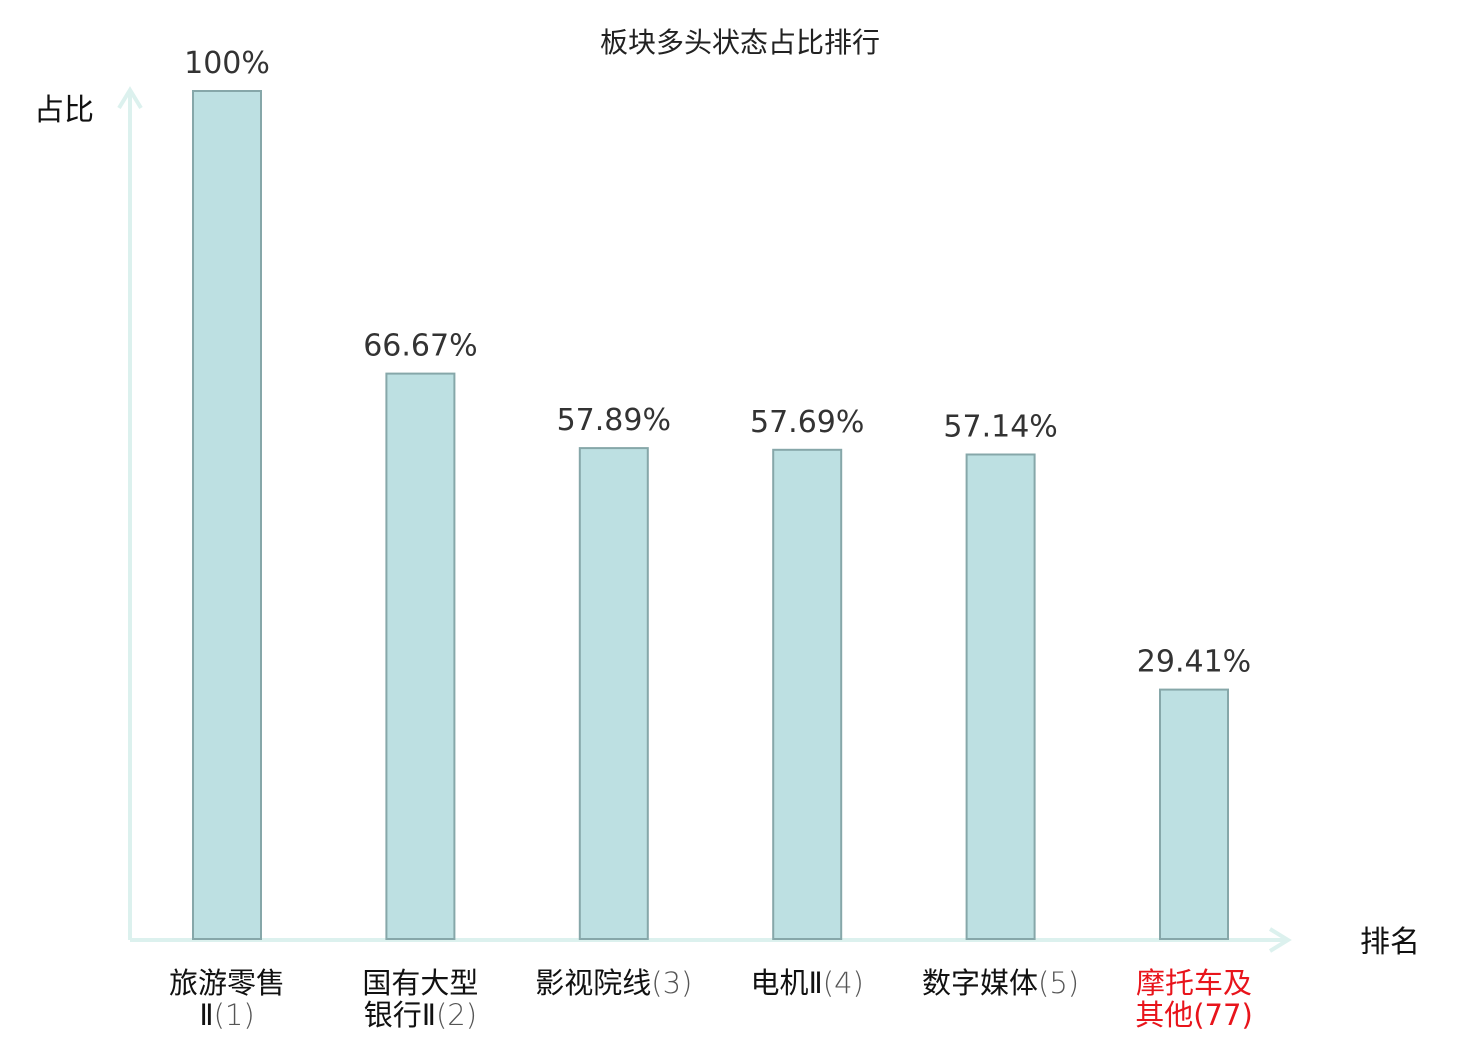  Describe the element at coordinates (130, 98) in the screenshot. I see `y-axis-arrow` at that location.